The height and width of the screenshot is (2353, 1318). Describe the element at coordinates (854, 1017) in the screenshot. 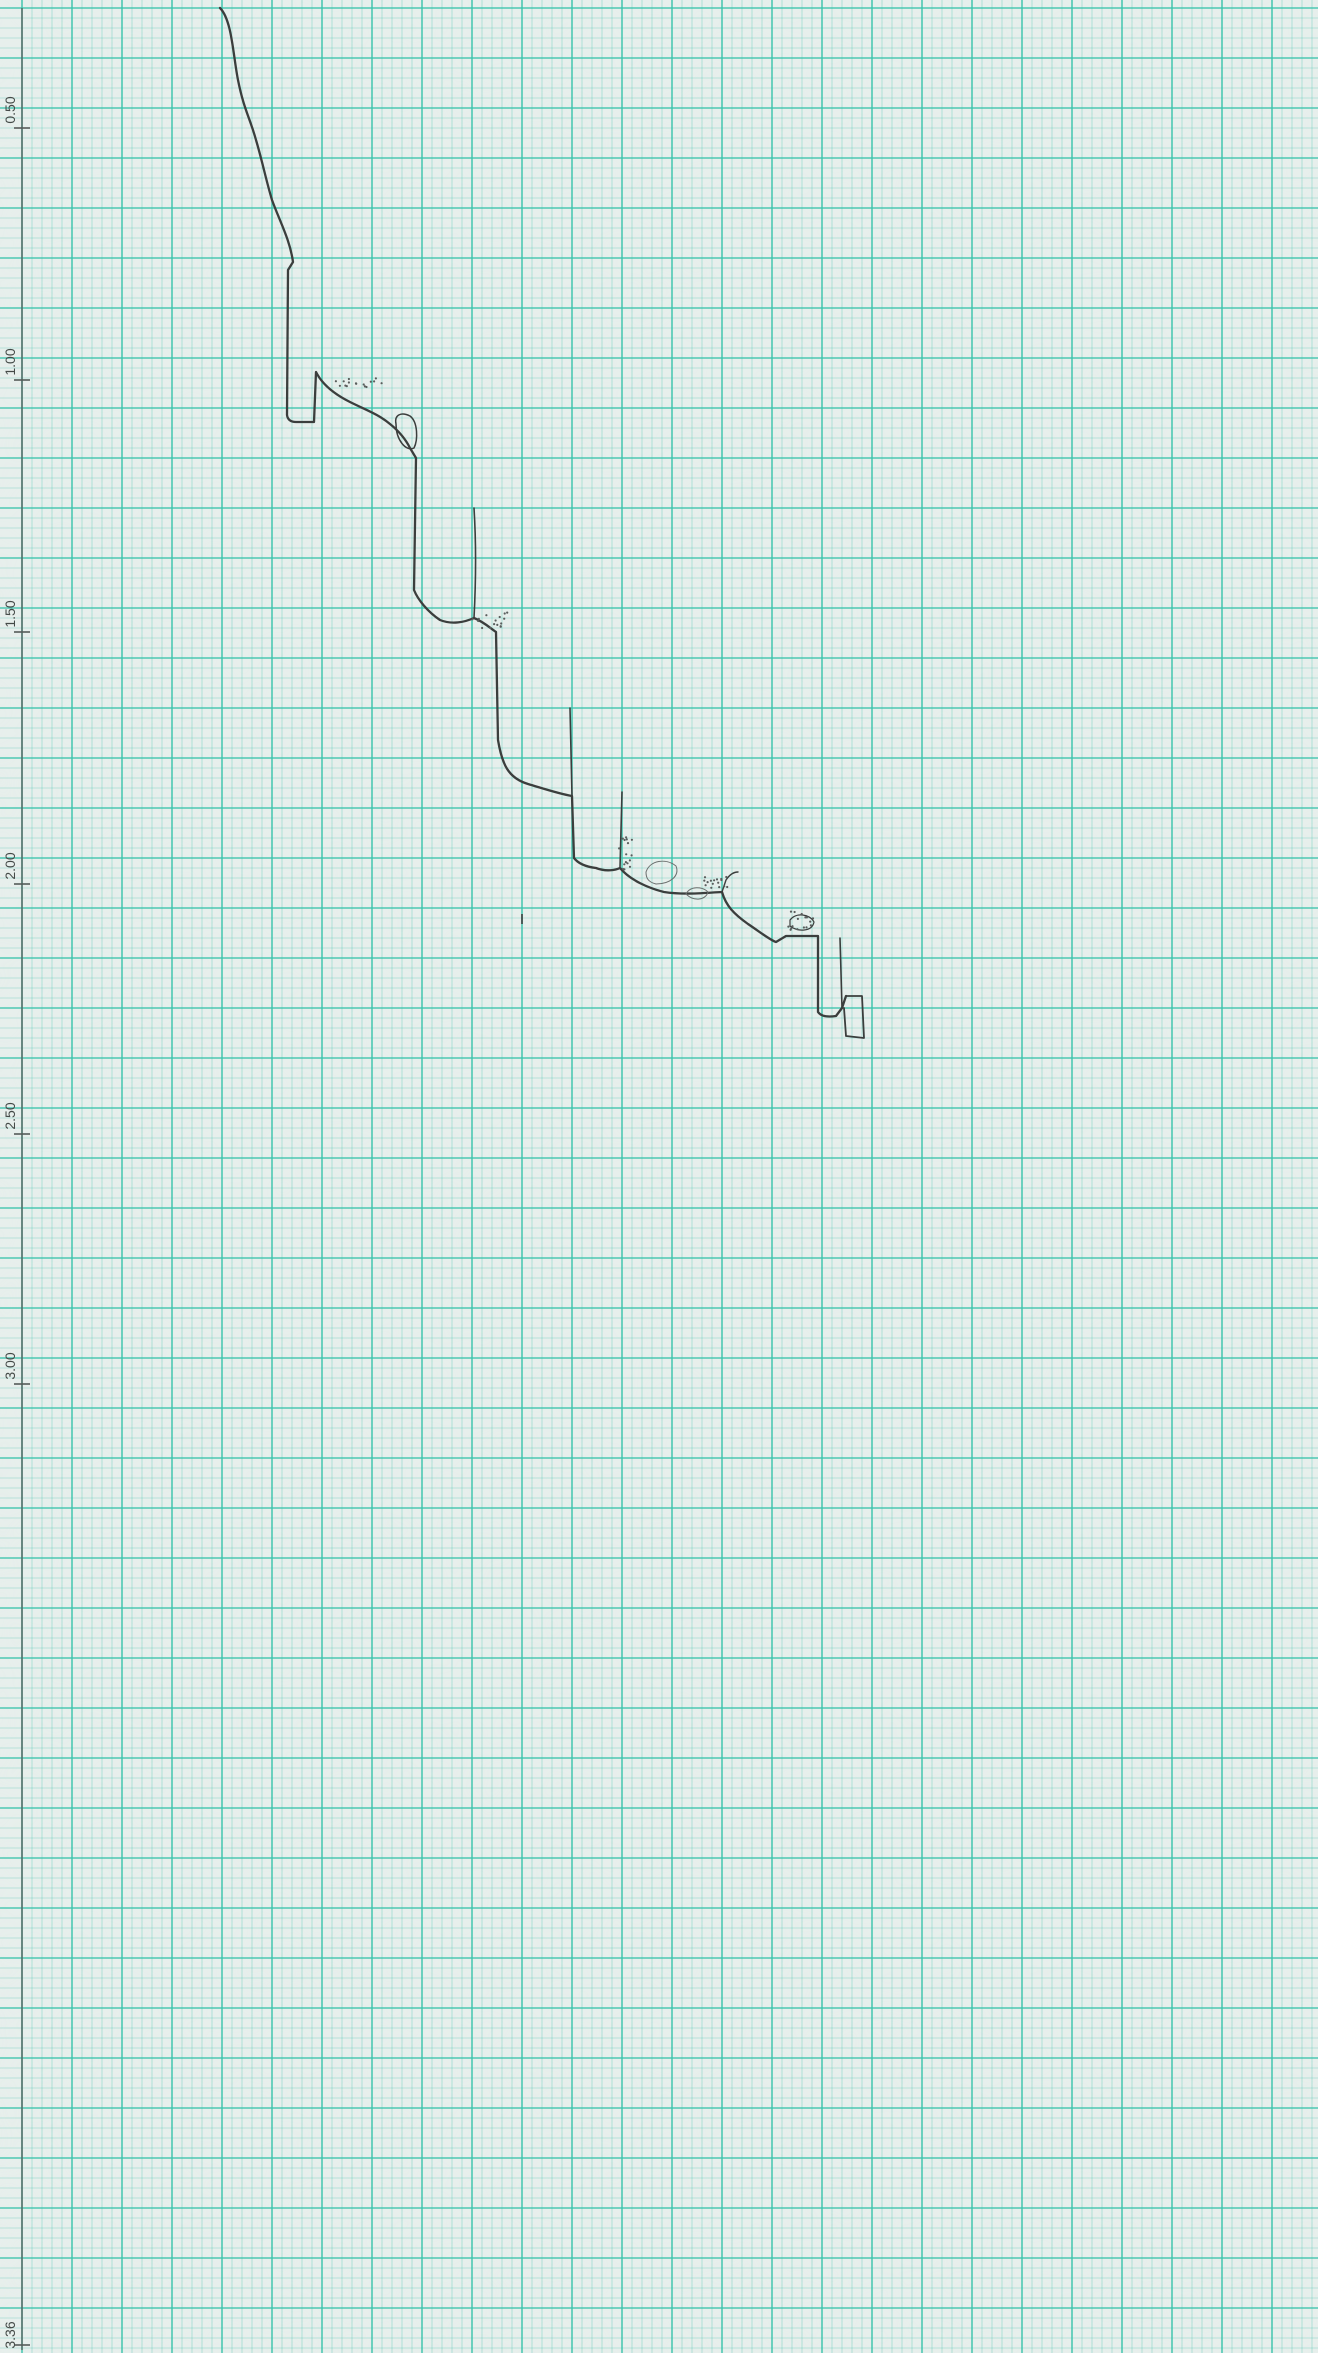

I see `terminal-block` at that location.